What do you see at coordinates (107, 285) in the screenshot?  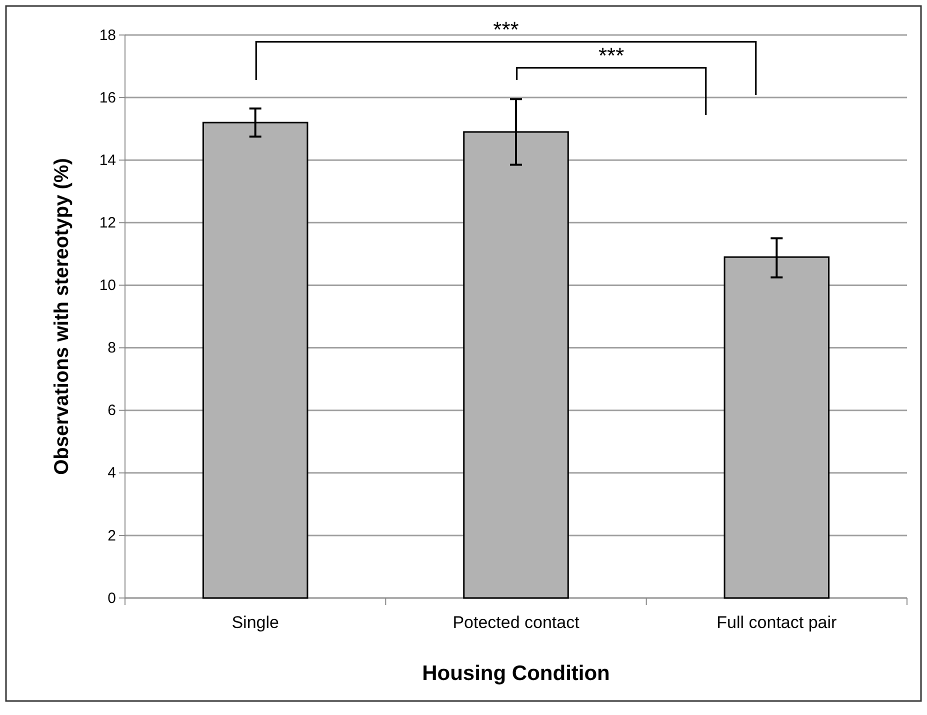 I see `y-tick-label: 10` at bounding box center [107, 285].